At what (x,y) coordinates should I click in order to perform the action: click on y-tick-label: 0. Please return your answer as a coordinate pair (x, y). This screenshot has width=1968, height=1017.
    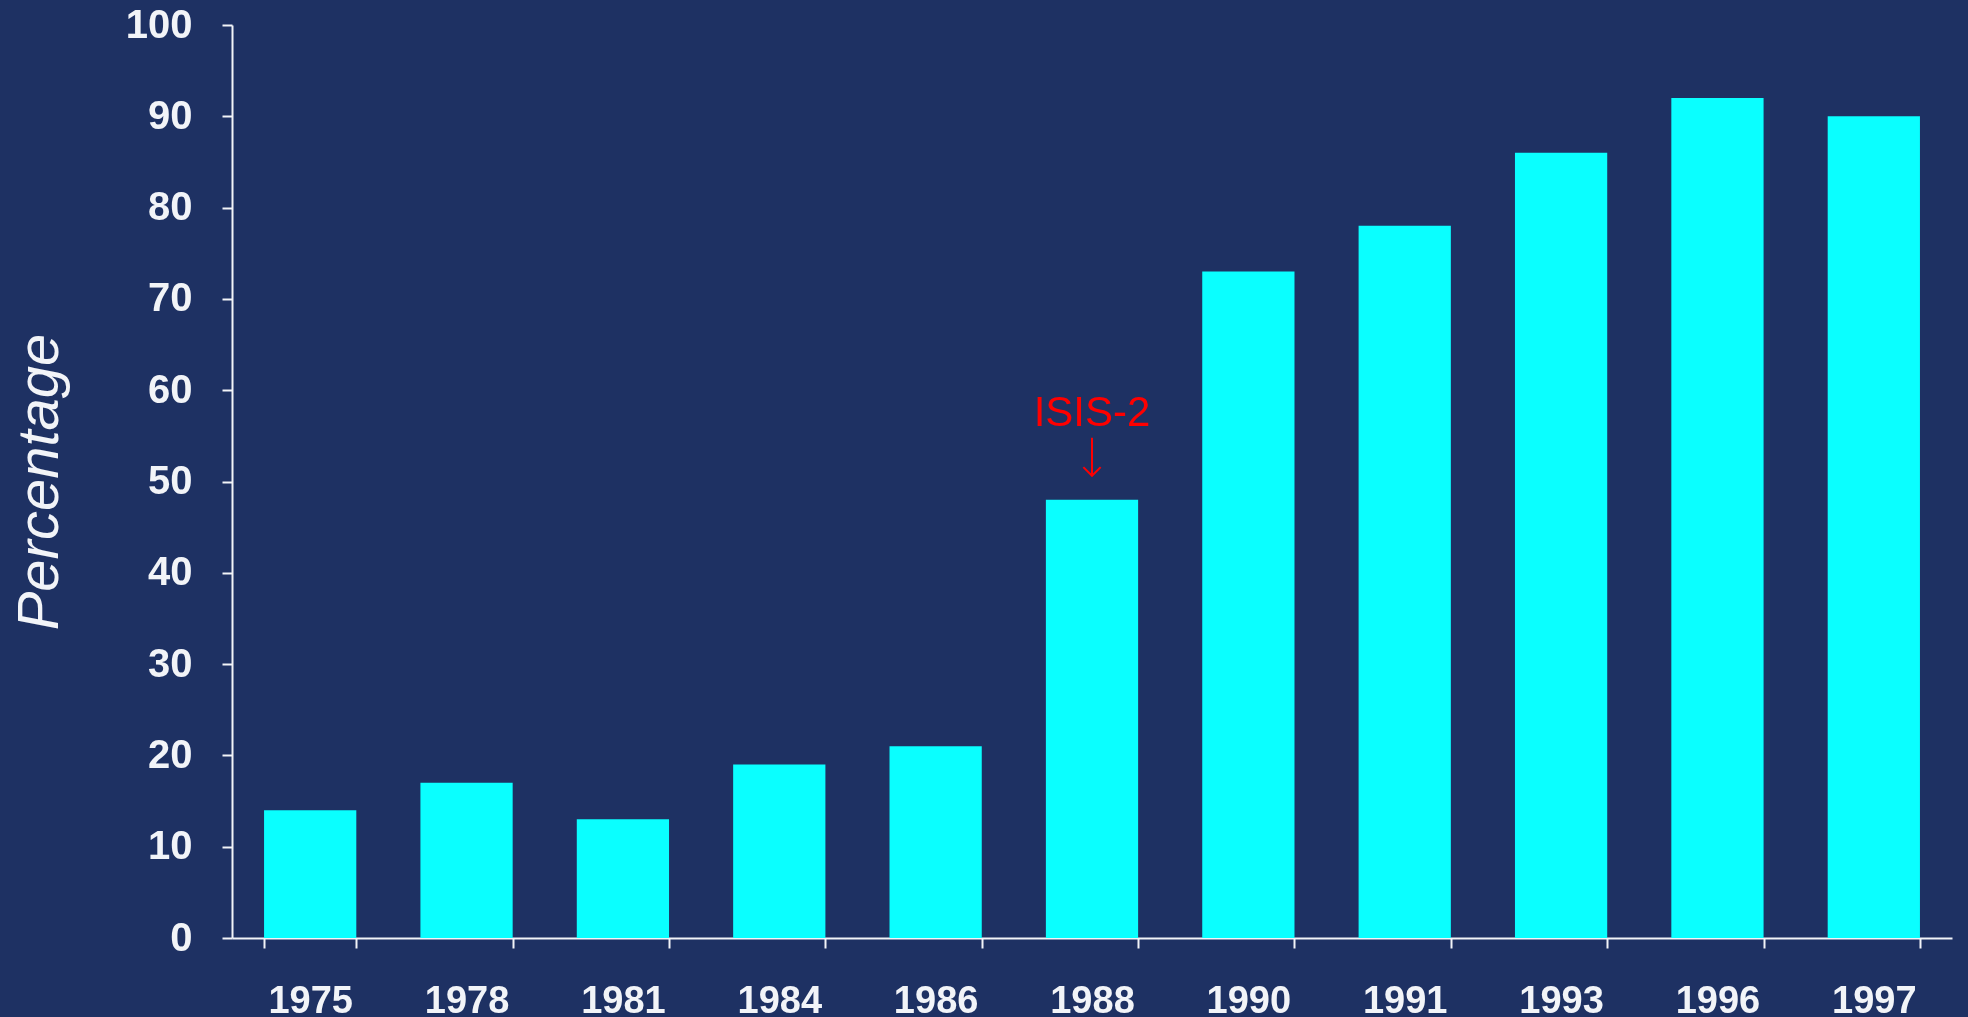
    Looking at the image, I should click on (181, 936).